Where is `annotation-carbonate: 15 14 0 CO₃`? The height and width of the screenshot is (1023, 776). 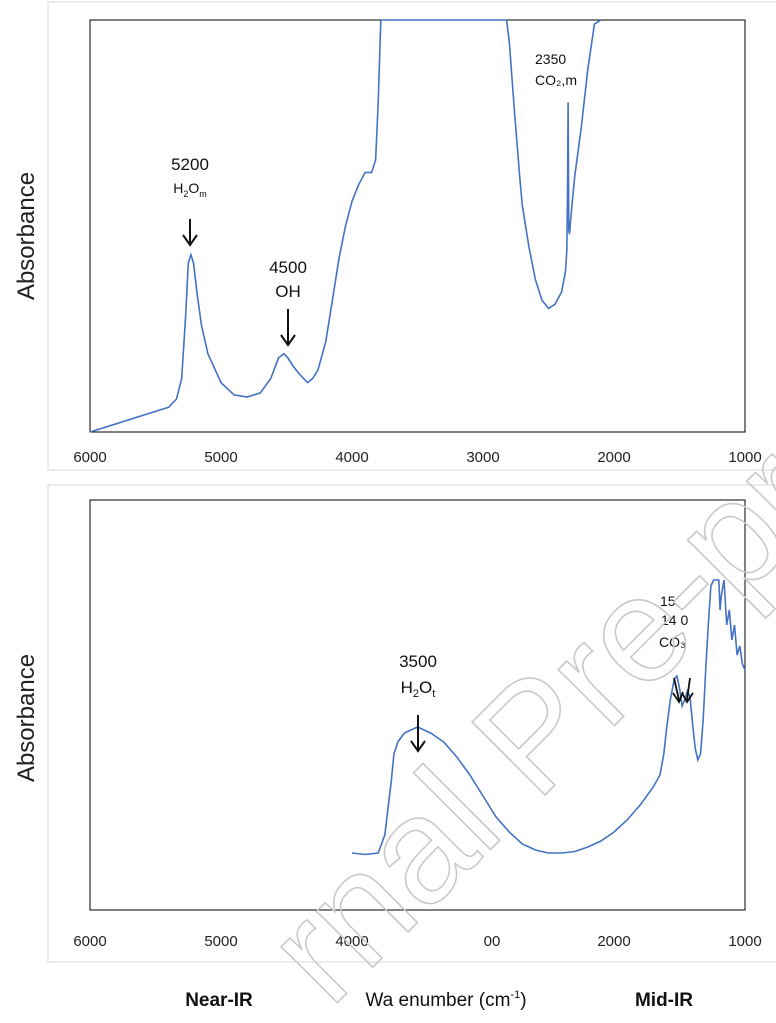 annotation-carbonate: 15 14 0 CO₃ is located at coordinates (676, 648).